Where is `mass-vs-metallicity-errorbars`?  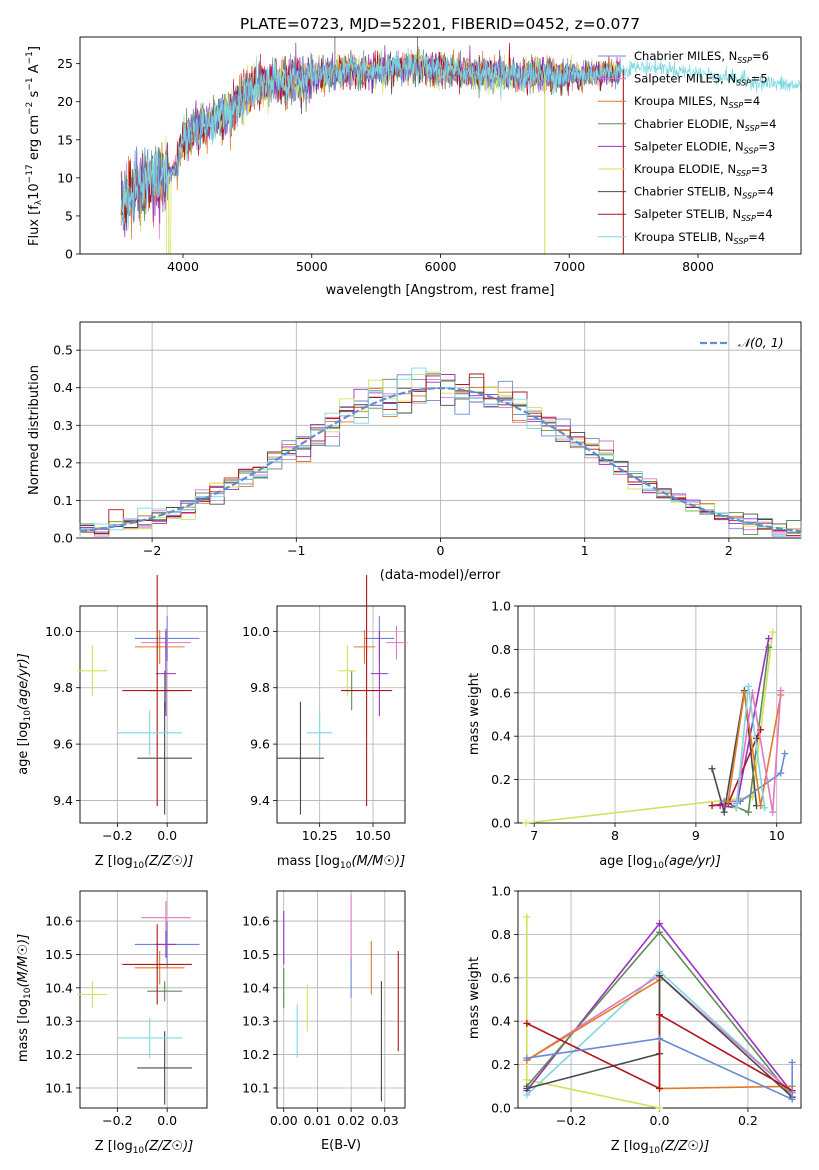 mass-vs-metallicity-errorbars is located at coordinates (138, 1003).